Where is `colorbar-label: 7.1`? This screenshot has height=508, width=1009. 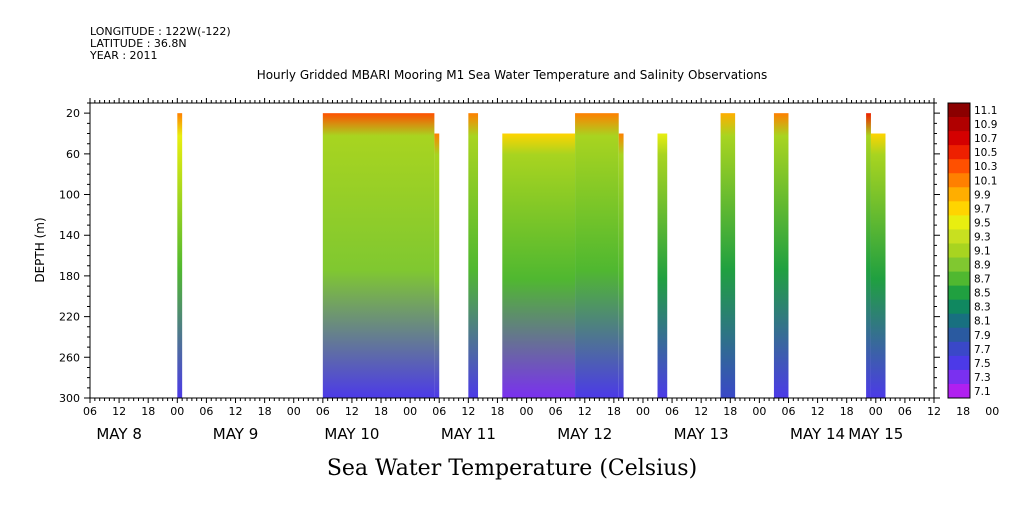
colorbar-label: 7.1 is located at coordinates (982, 392).